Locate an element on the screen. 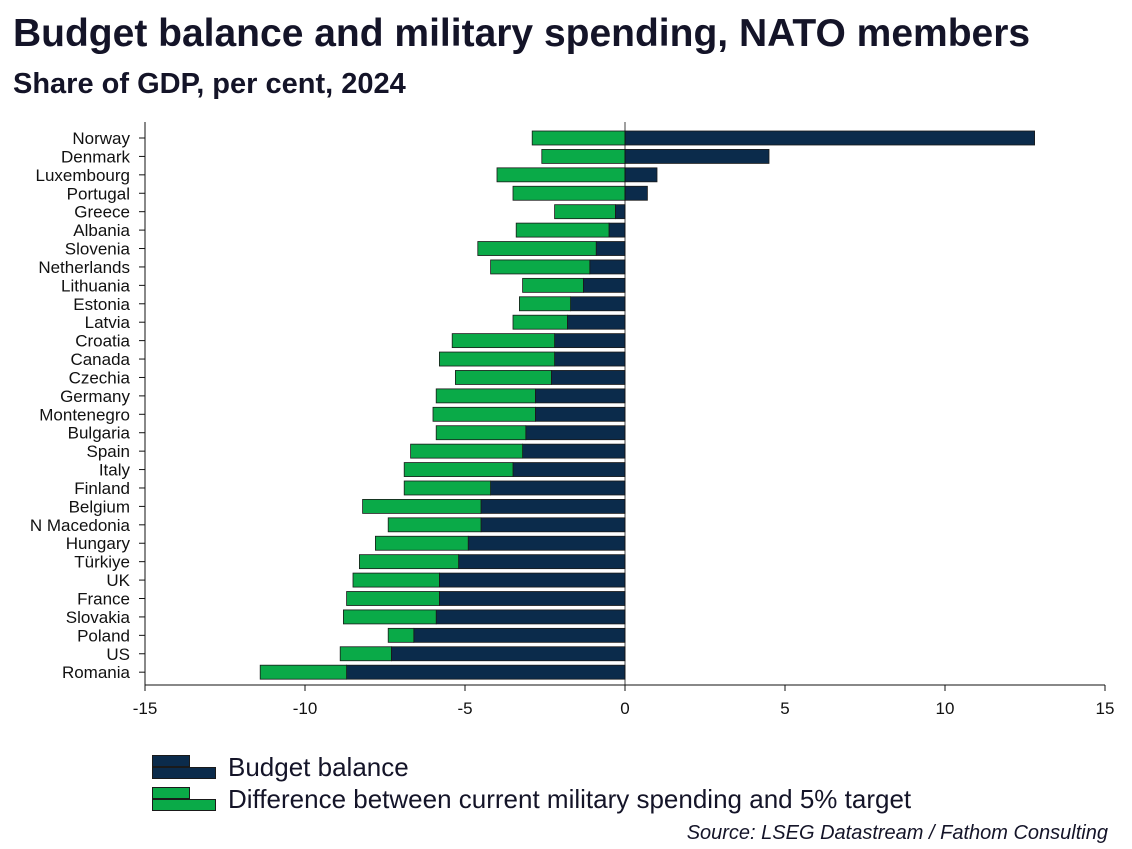 This screenshot has width=1132, height=849. category-label-14: Germany is located at coordinates (95, 396).